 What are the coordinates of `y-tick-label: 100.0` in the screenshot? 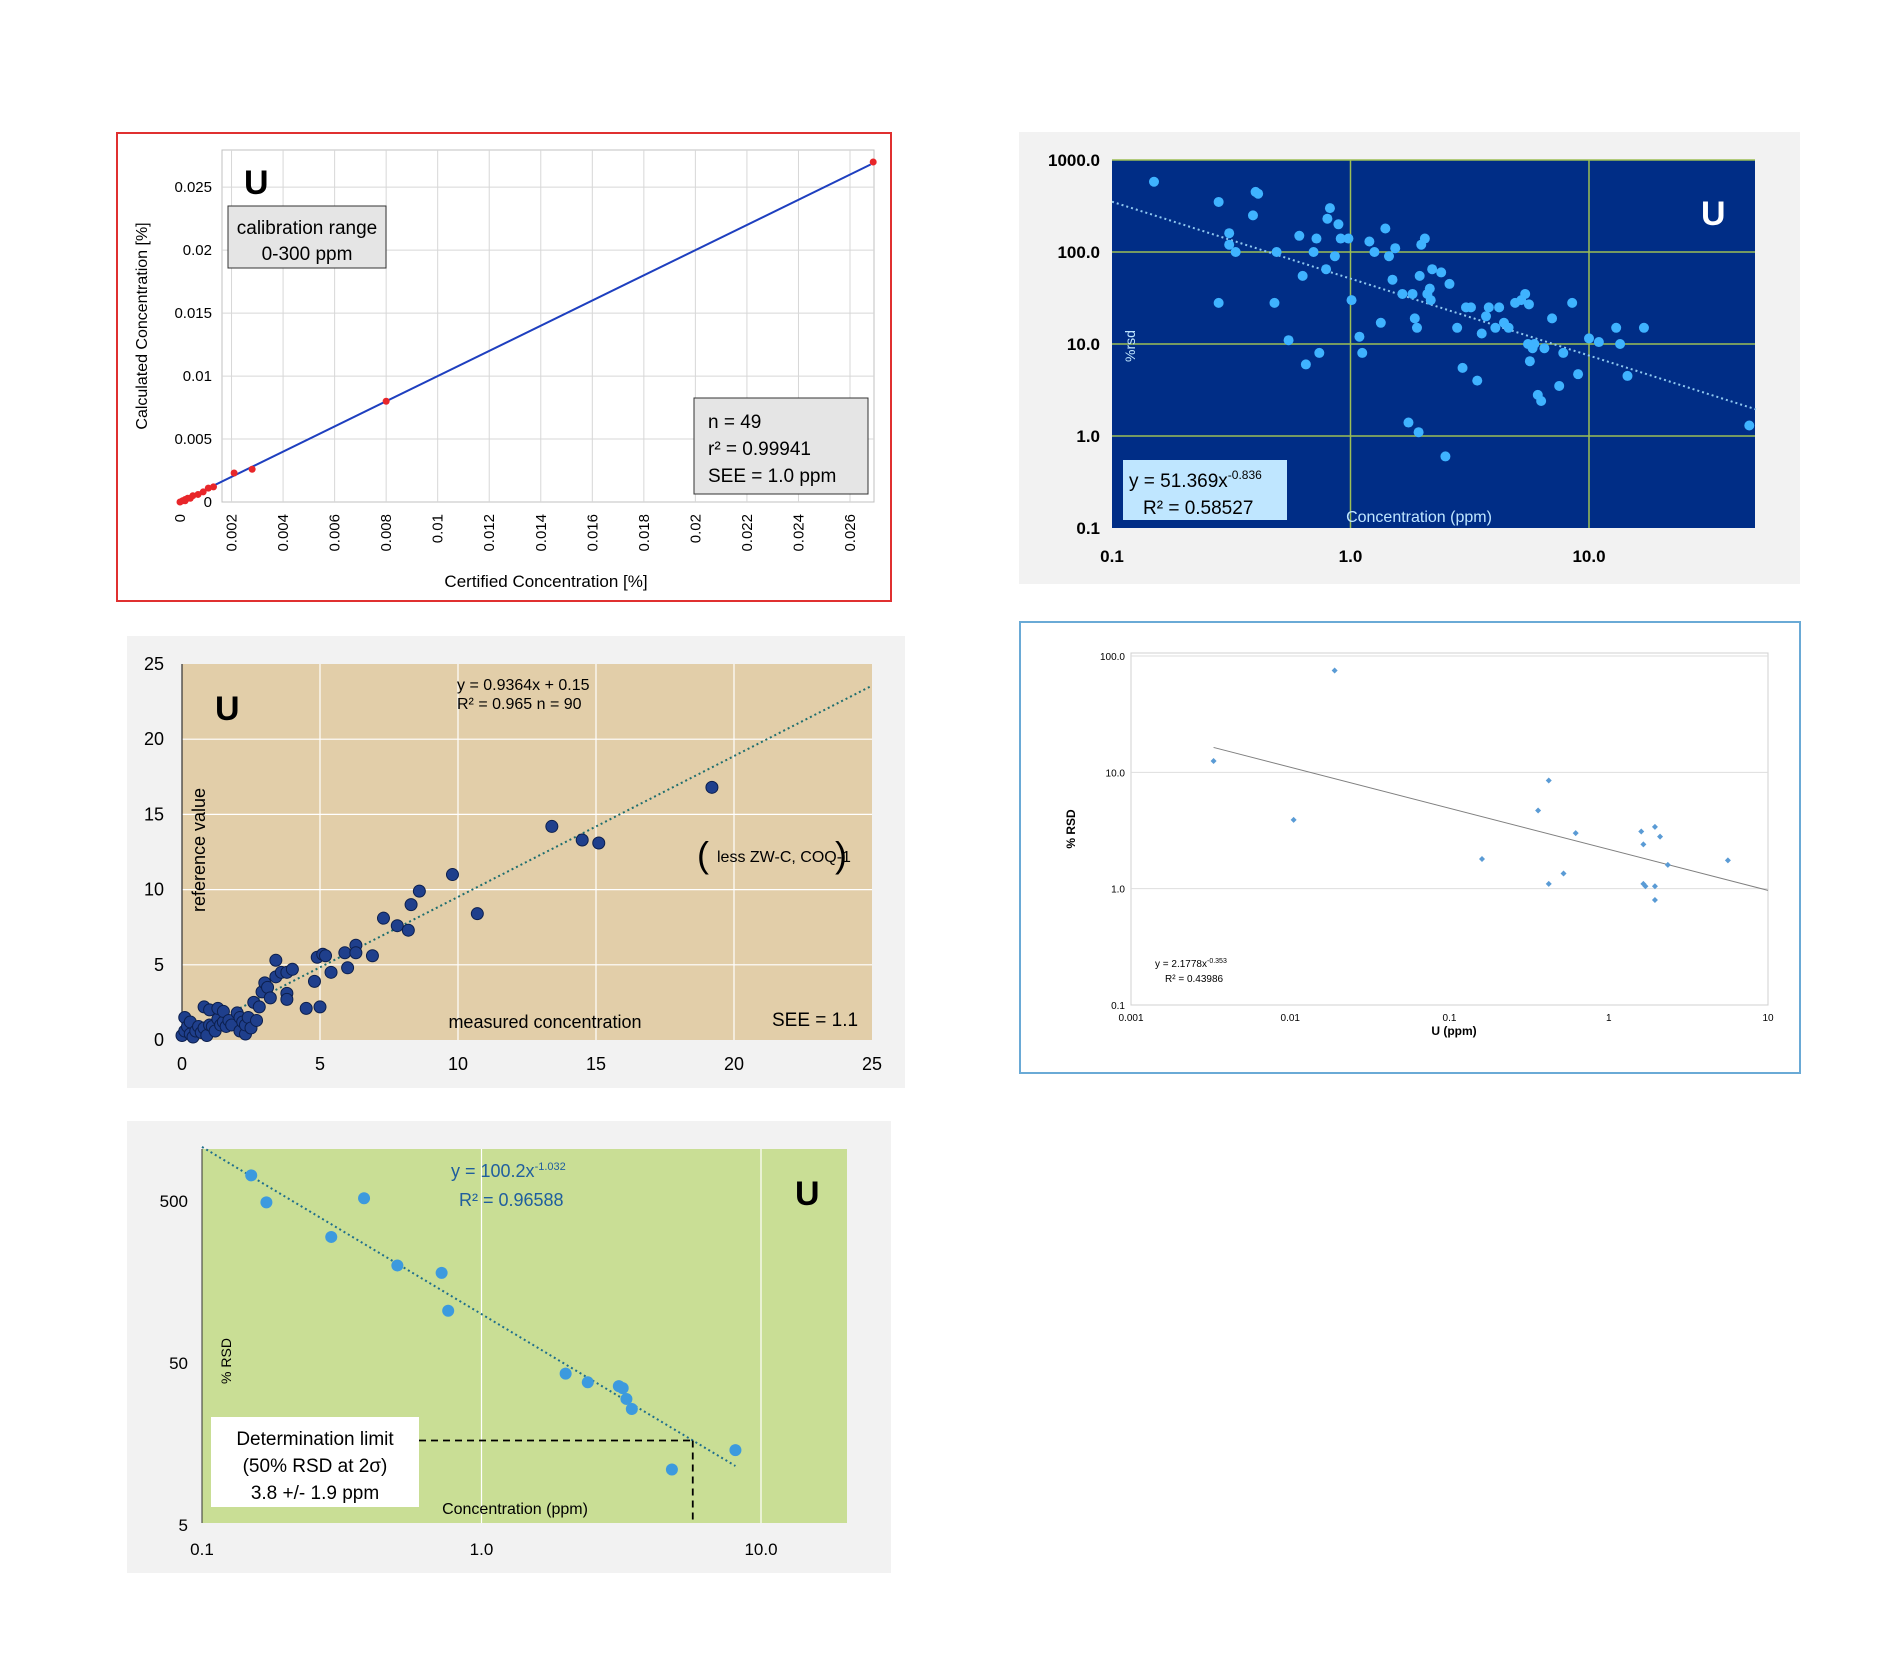 It's located at (1112, 657).